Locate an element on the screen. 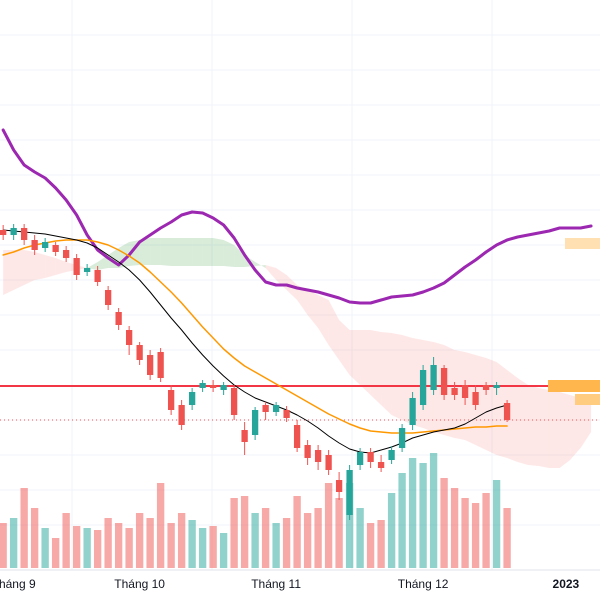 Image resolution: width=600 pixels, height=600 pixels. x-tick-label: 2023 is located at coordinates (566, 584).